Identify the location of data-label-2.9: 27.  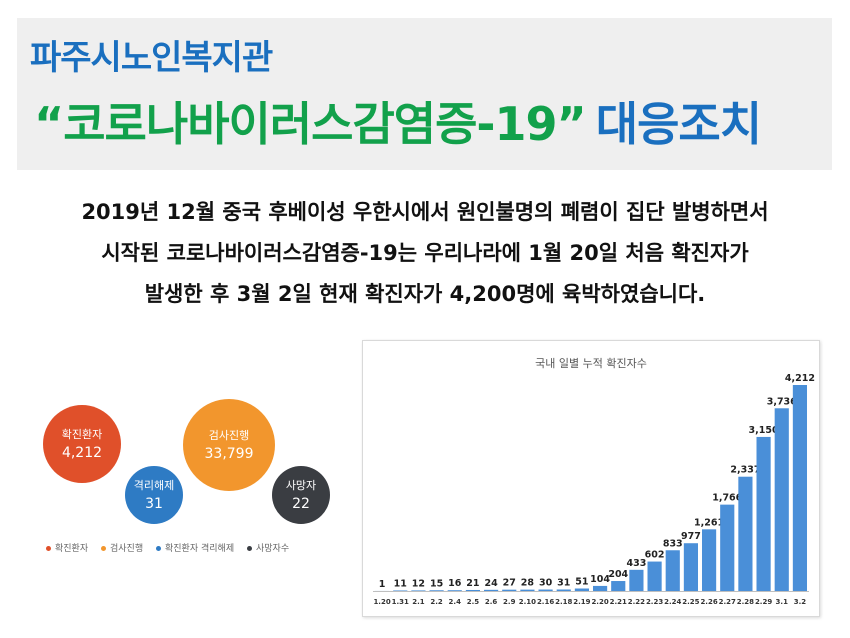
(509, 583).